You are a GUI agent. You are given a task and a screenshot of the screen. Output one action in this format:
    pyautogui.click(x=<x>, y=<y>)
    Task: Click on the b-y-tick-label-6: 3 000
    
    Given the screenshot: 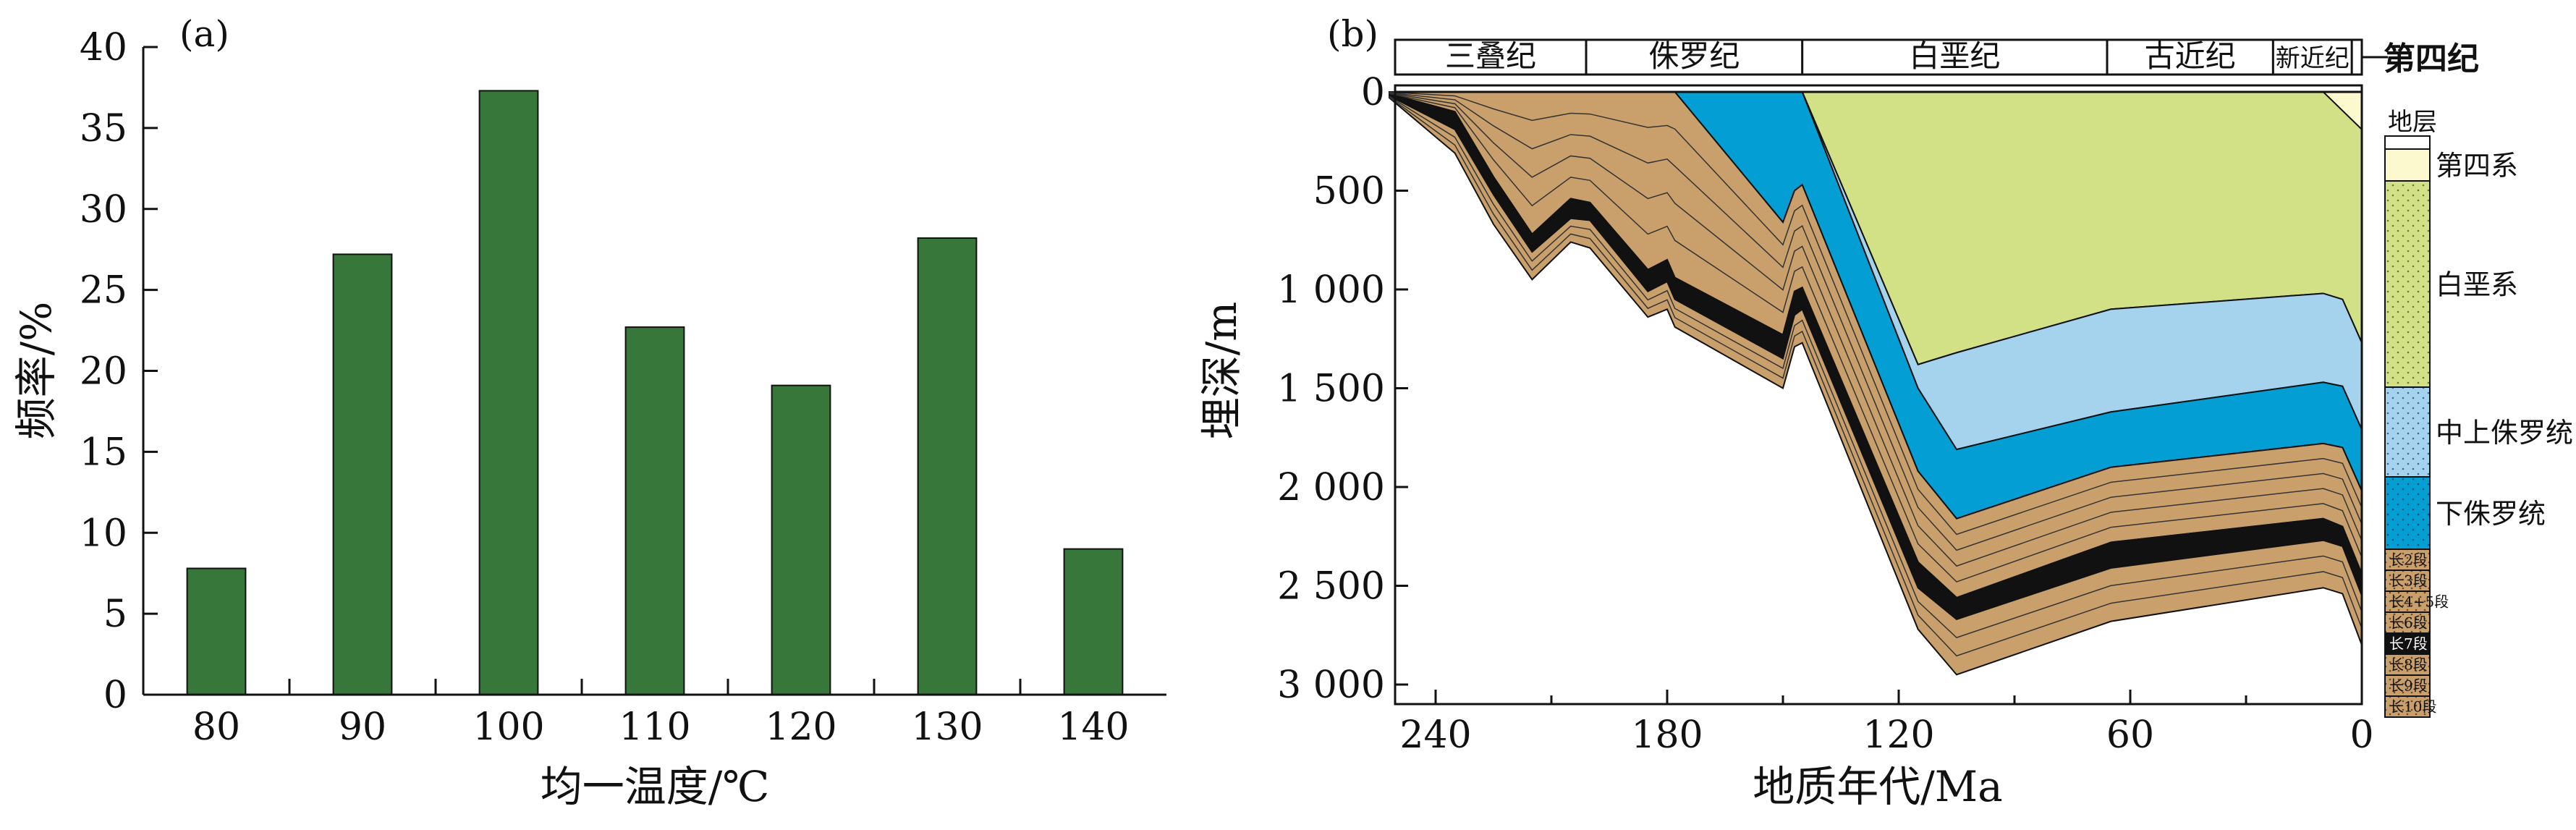 What is the action you would take?
    pyautogui.click(x=1331, y=685)
    